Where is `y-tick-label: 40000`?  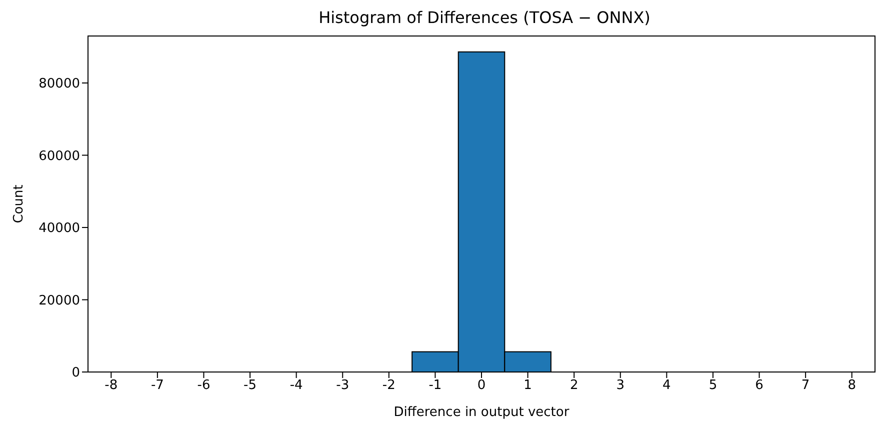 y-tick-label: 40000 is located at coordinates (59, 228).